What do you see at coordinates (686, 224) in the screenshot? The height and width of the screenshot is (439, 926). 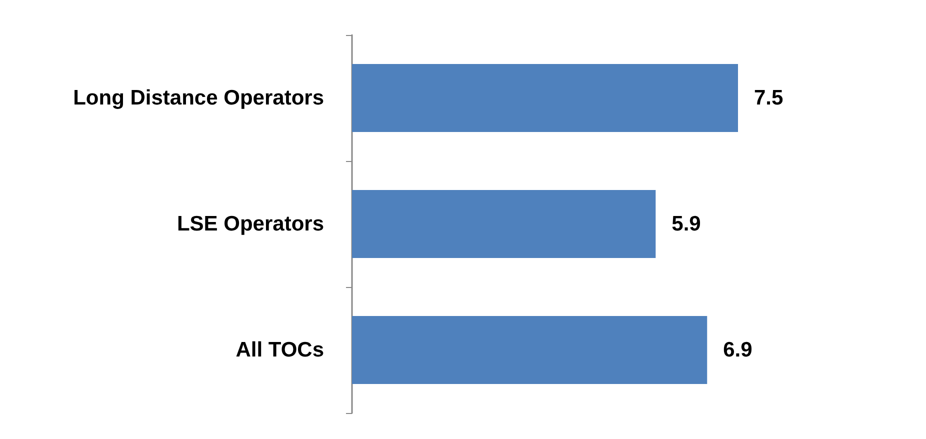 I see `data-label: 5.9` at bounding box center [686, 224].